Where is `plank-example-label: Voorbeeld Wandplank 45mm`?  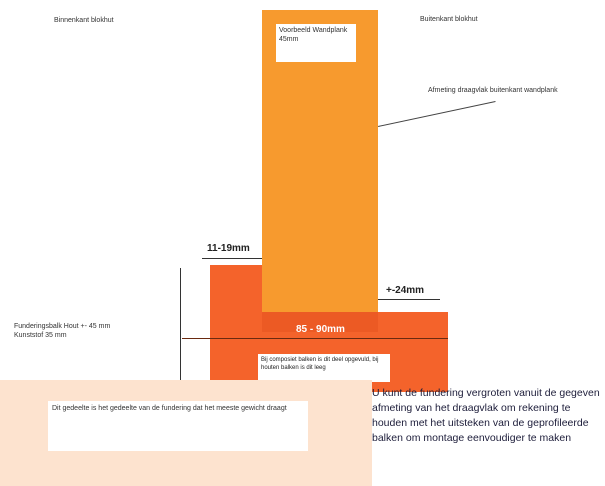
plank-example-label: Voorbeeld Wandplank 45mm is located at coordinates (316, 43).